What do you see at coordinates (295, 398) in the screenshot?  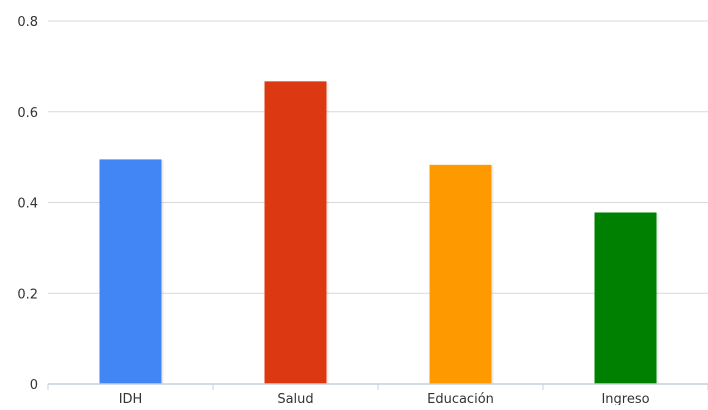 I see `x-tick-label: Salud` at bounding box center [295, 398].